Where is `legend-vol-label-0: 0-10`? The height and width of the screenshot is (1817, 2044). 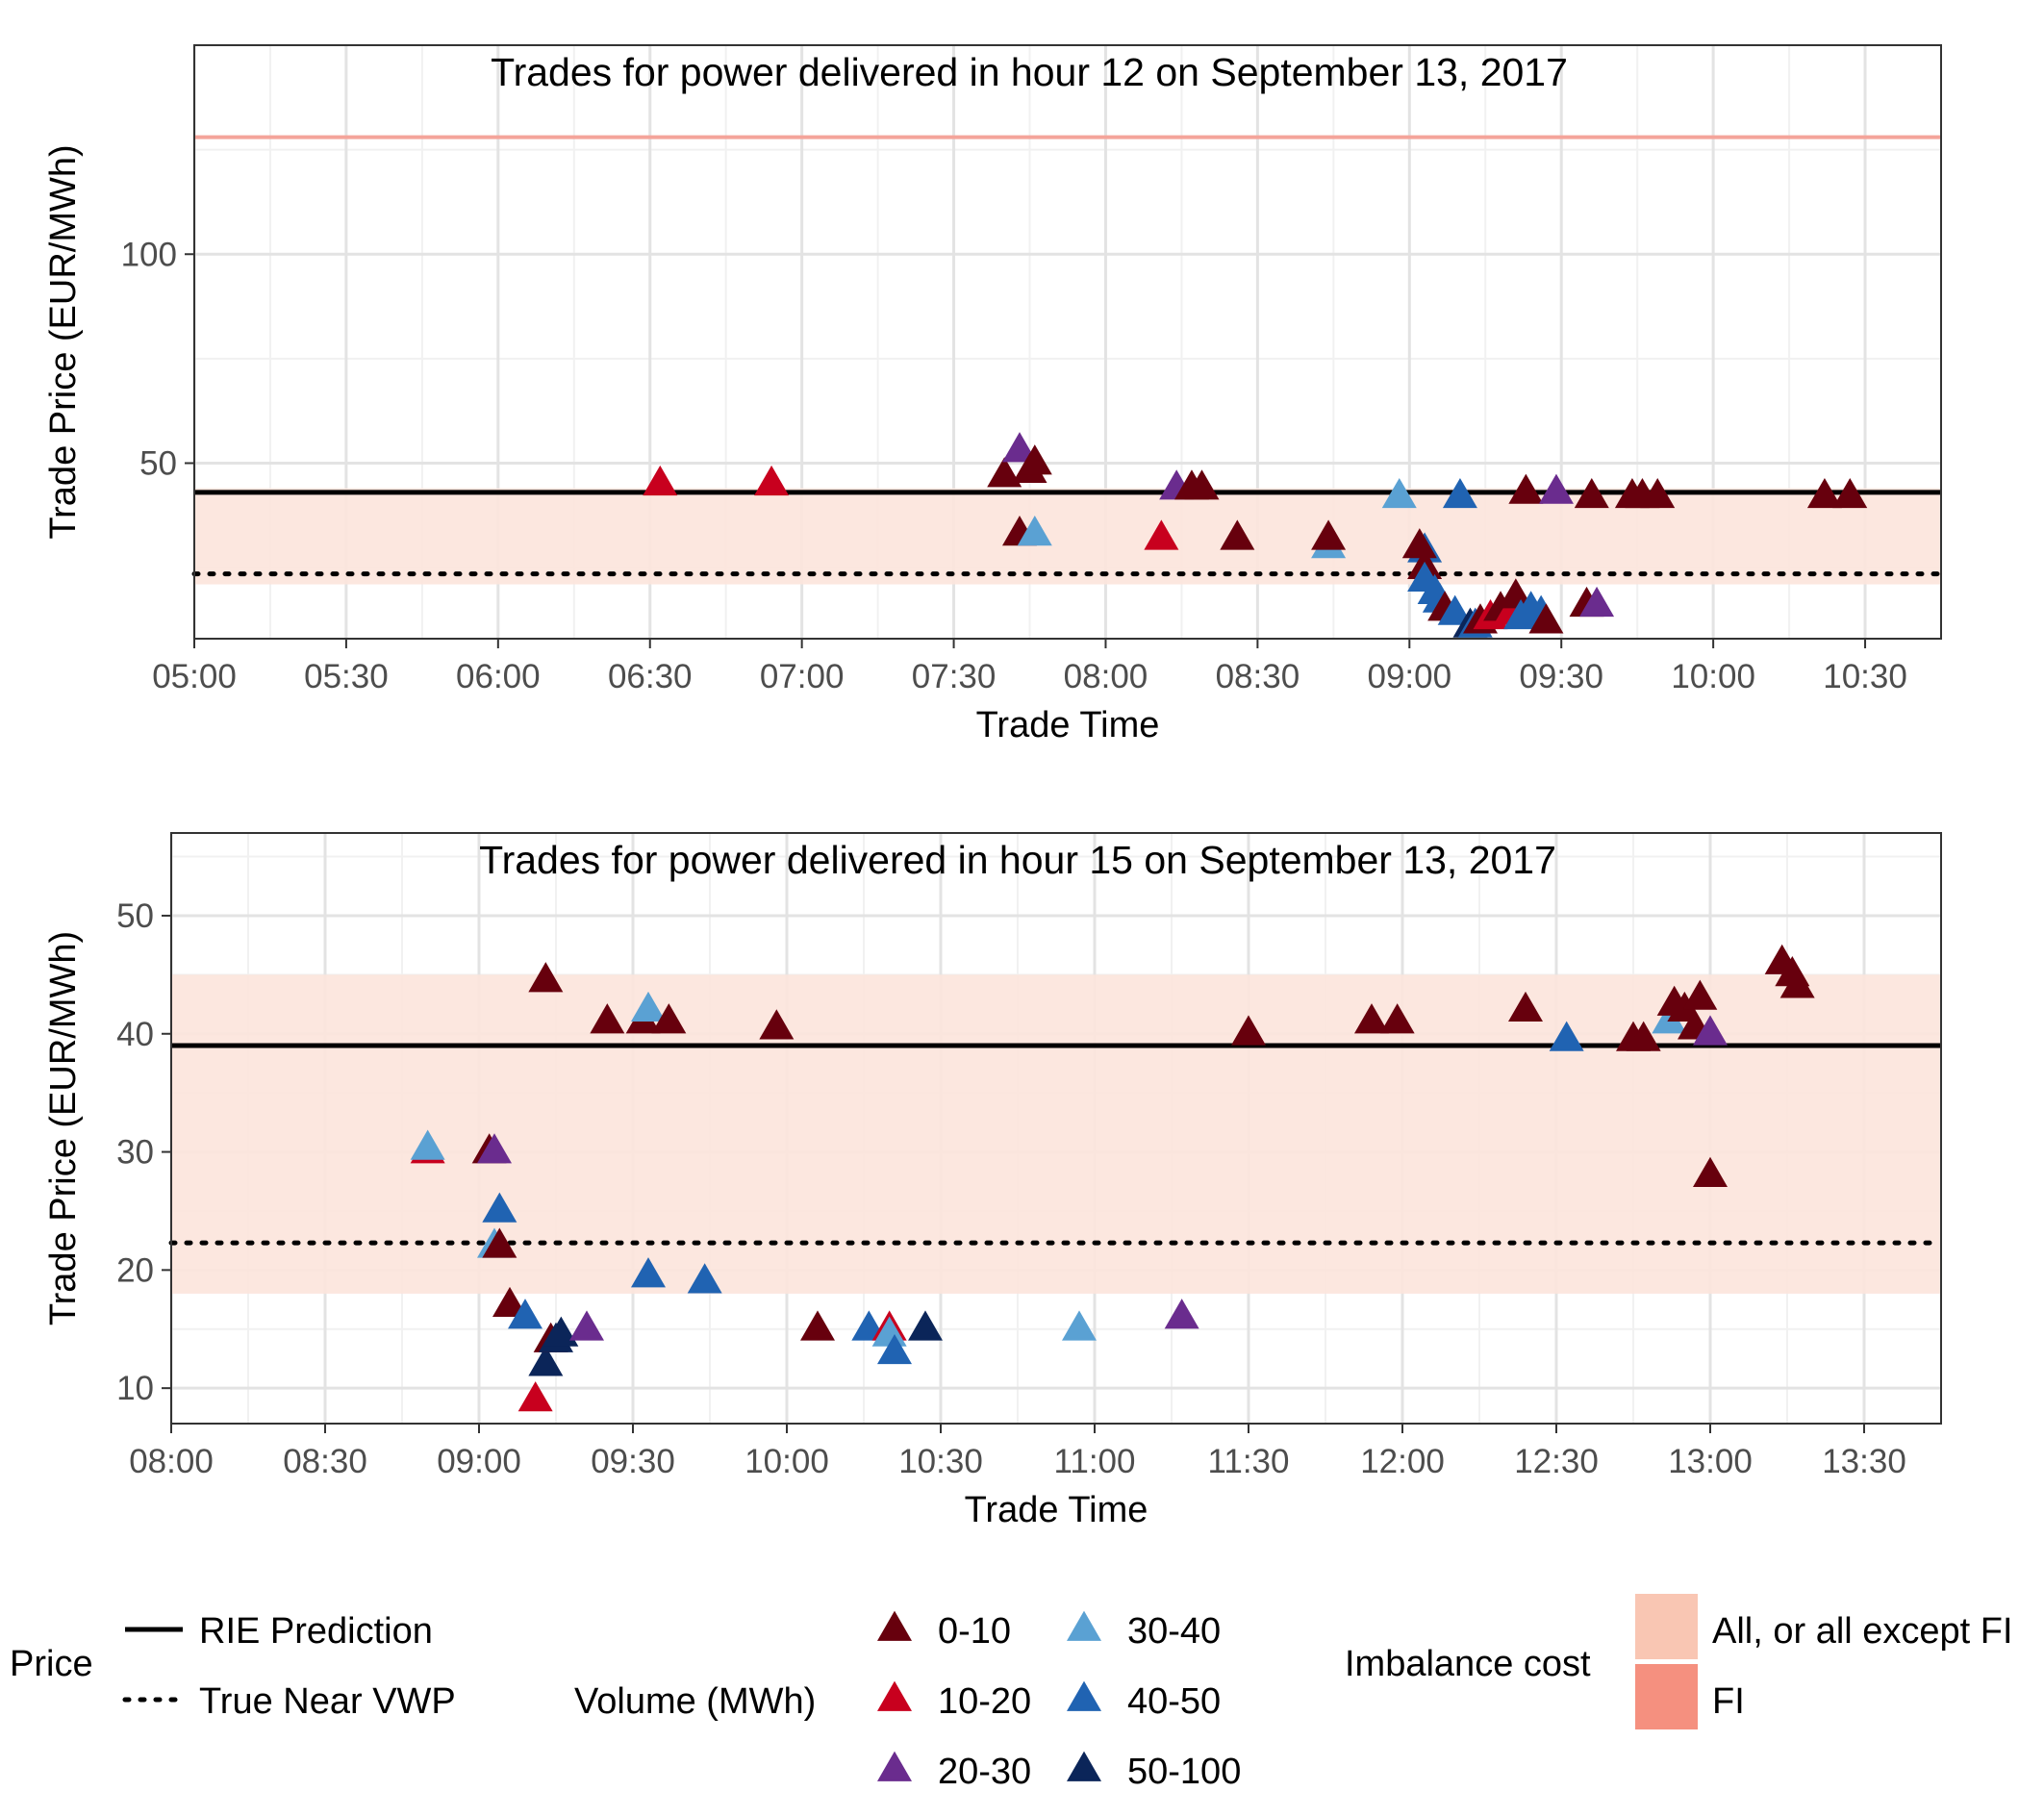
legend-vol-label-0: 0-10 is located at coordinates (974, 1631).